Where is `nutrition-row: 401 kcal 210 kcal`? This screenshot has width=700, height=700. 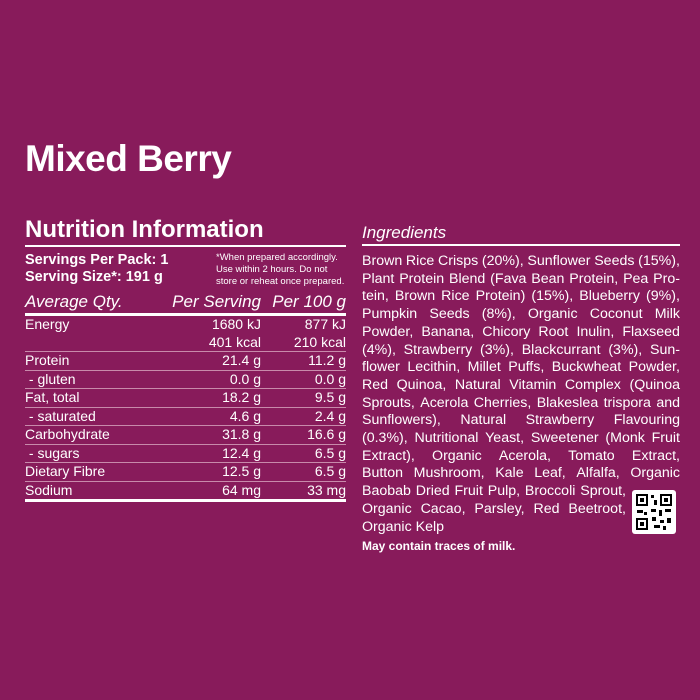
nutrition-row: 401 kcal 210 kcal is located at coordinates (185, 342).